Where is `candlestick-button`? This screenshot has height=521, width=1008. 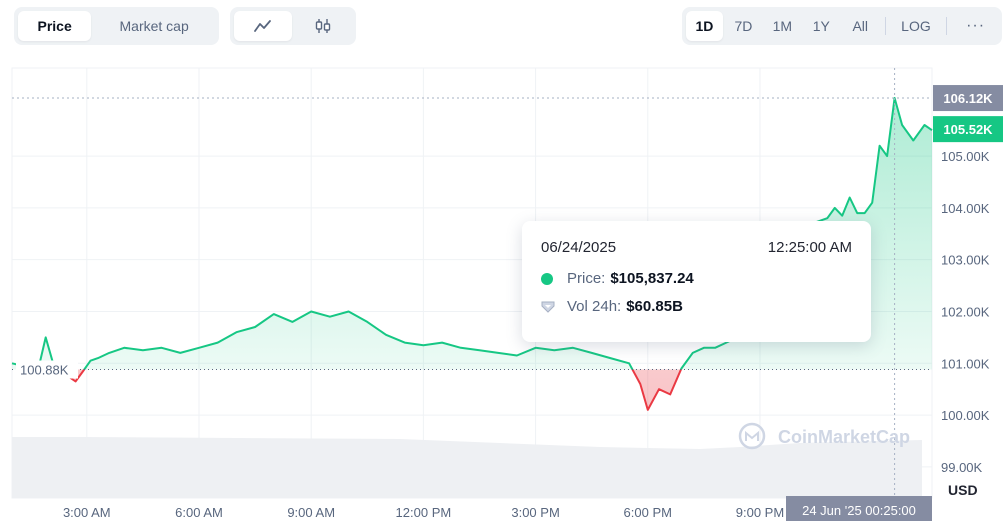
candlestick-button is located at coordinates (323, 26).